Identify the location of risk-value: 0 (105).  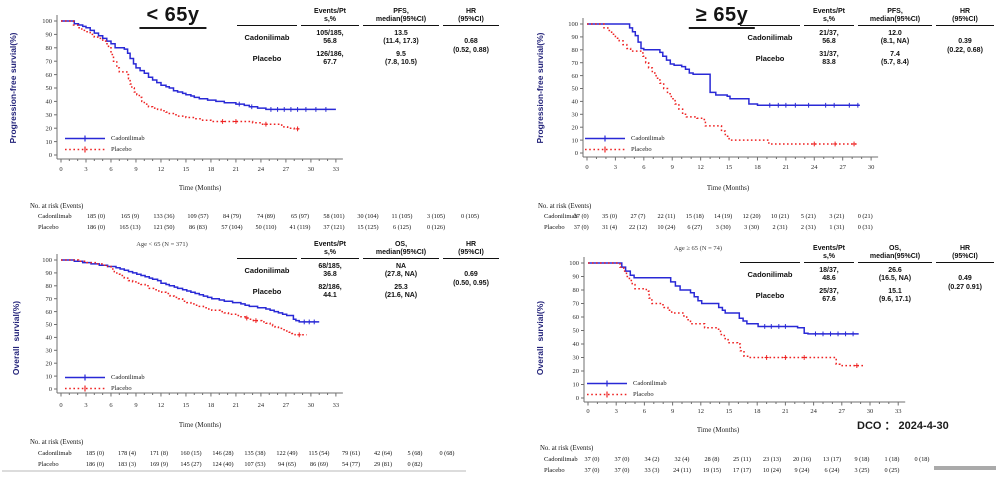
(470, 216).